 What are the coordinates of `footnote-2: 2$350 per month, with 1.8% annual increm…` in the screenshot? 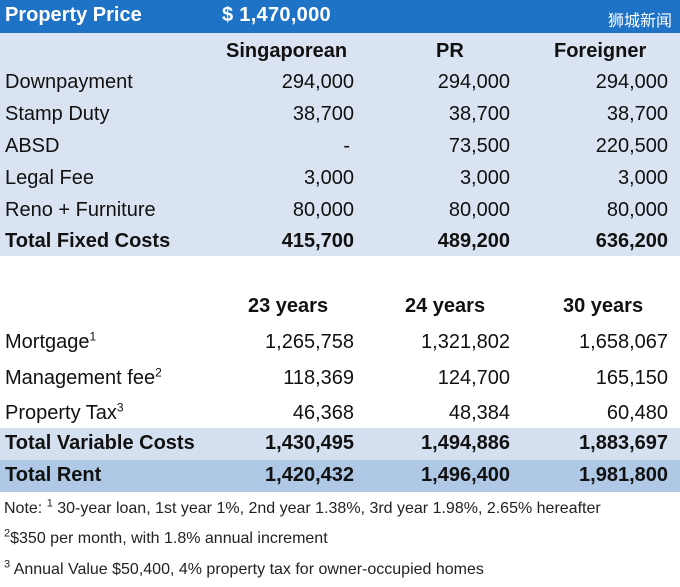 It's located at (166, 537).